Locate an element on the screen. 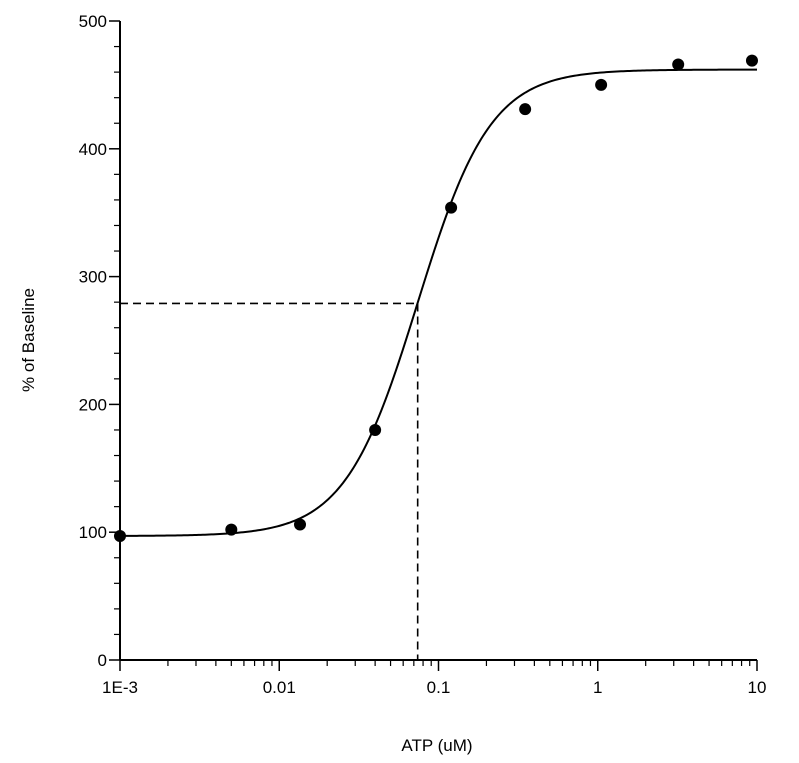  y-tick-label: 200 is located at coordinates (93, 404).